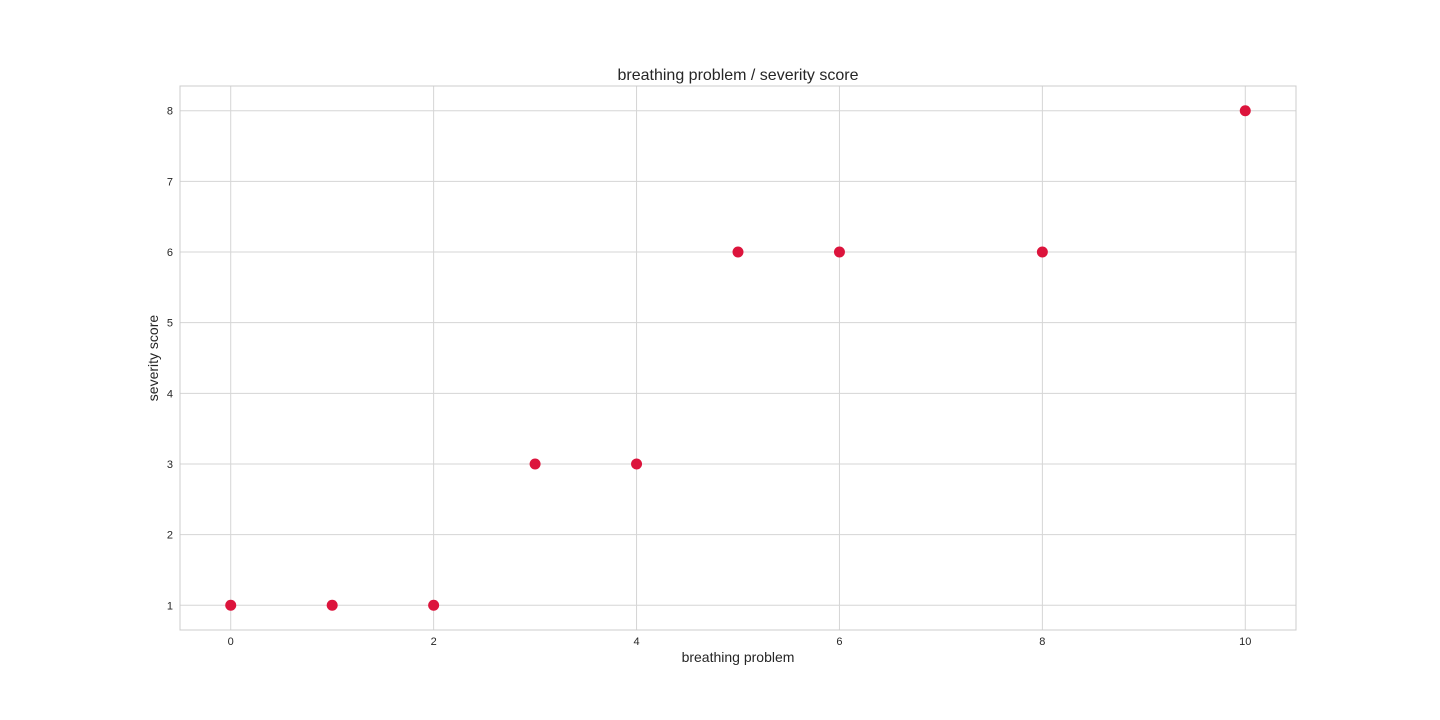  Describe the element at coordinates (170, 359) in the screenshot. I see `y-tick-labels: 1 2 3 4 5 6 7 8` at that location.